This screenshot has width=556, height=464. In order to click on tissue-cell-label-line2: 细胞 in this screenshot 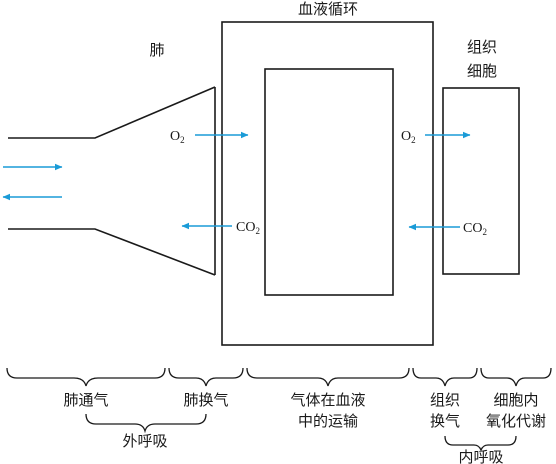, I will do `click(482, 71)`.